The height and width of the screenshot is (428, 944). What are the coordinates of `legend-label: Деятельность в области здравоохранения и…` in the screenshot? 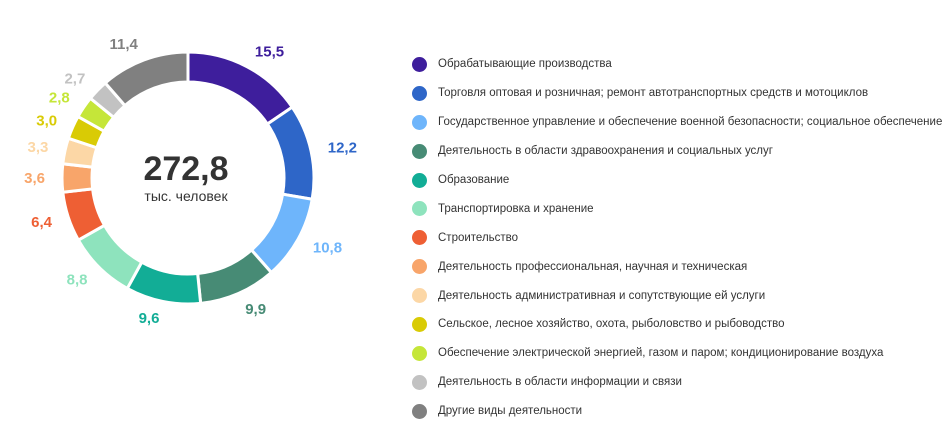 It's located at (605, 151).